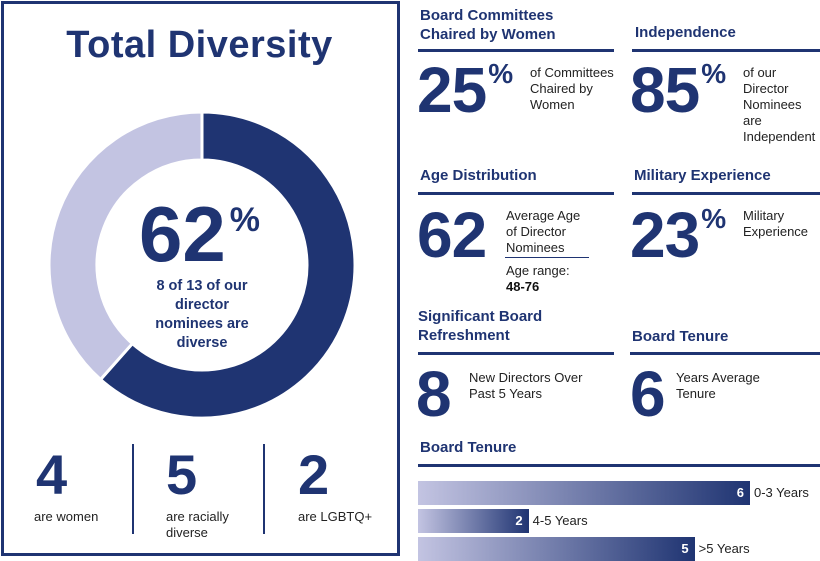 Image resolution: width=820 pixels, height=561 pixels. What do you see at coordinates (182, 474) in the screenshot?
I see `racially-diverse-count: 5` at bounding box center [182, 474].